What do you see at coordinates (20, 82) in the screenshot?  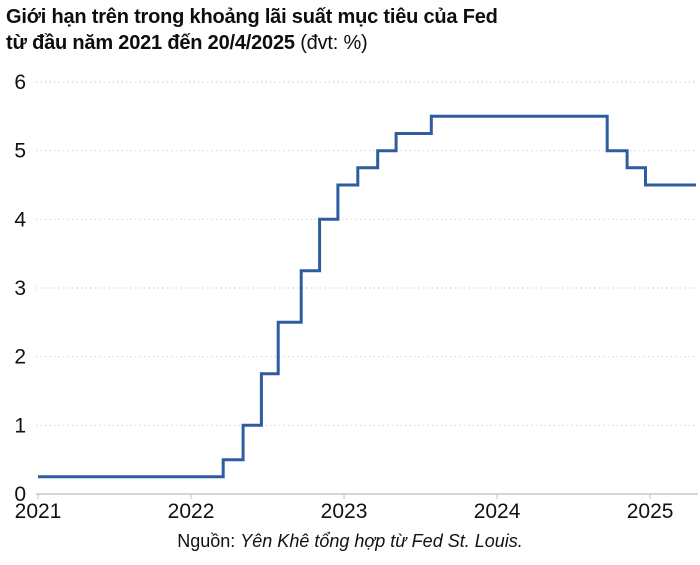 I see `y-tick-label-6: 6` at bounding box center [20, 82].